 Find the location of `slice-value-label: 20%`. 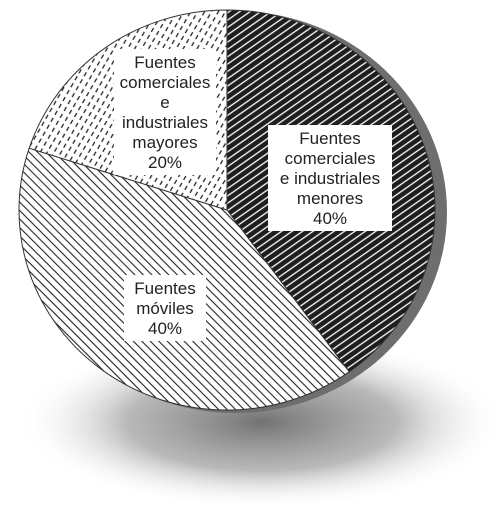

slice-value-label: 20% is located at coordinates (165, 162).